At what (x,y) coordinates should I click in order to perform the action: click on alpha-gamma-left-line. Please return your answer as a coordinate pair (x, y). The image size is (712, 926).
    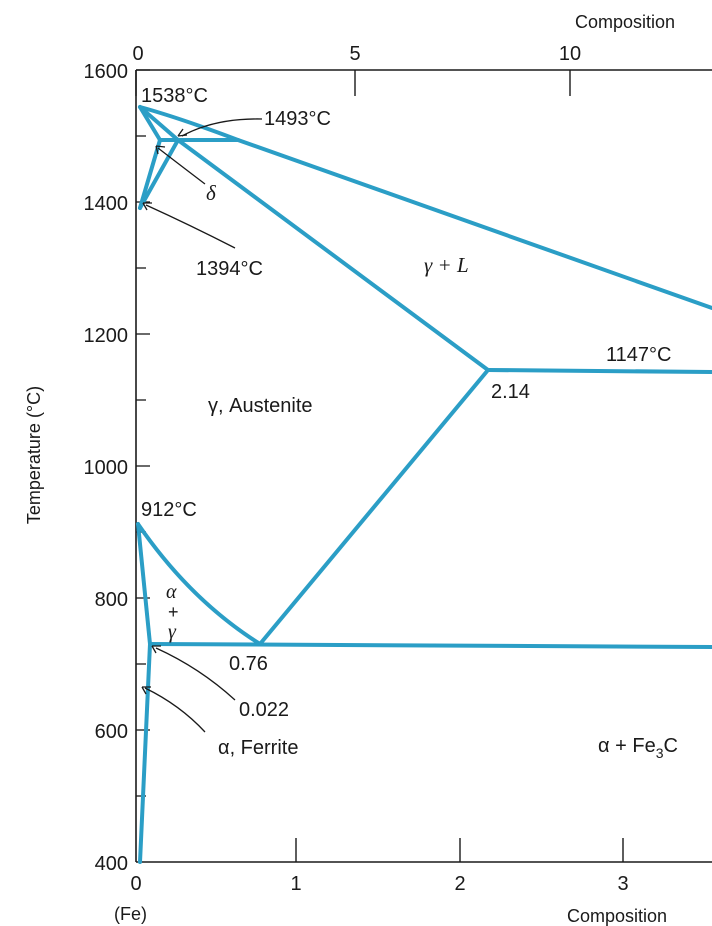
    Looking at the image, I should click on (144, 584).